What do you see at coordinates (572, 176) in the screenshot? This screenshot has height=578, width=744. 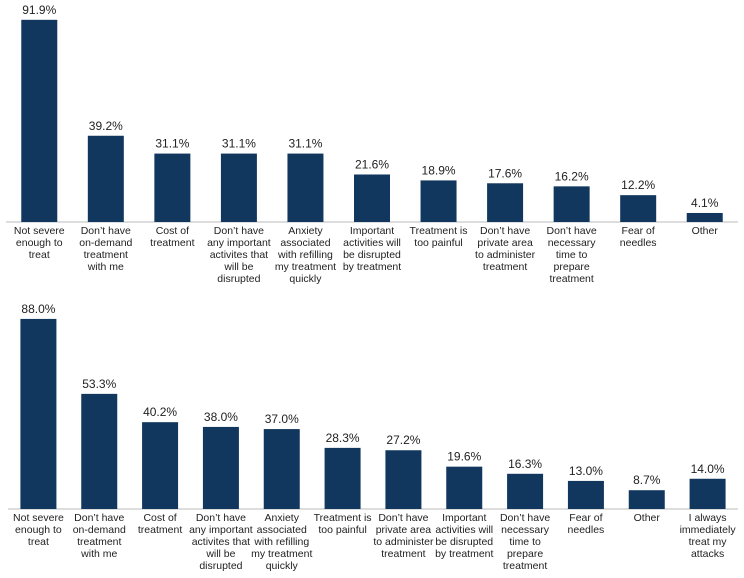 I see `value-label: 16.2%` at bounding box center [572, 176].